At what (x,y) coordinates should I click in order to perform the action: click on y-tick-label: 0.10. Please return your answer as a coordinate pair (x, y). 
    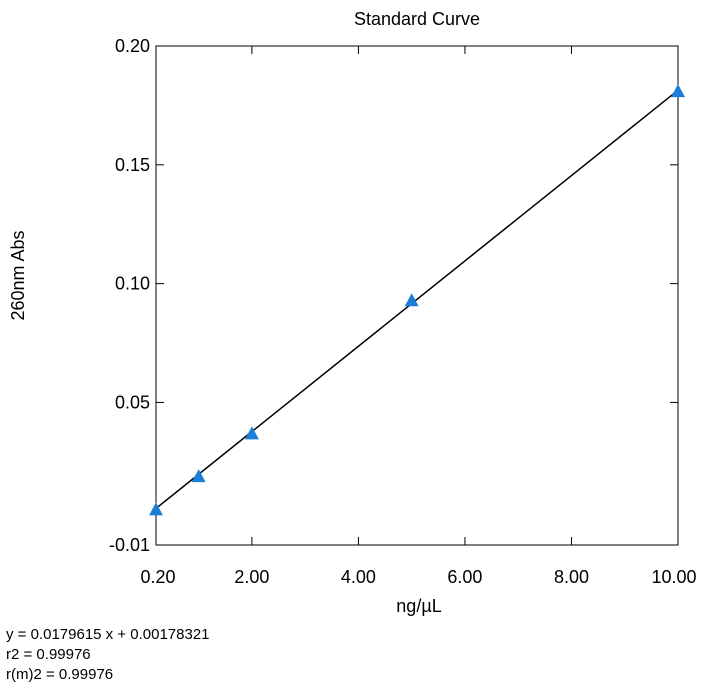
    Looking at the image, I should click on (132, 284).